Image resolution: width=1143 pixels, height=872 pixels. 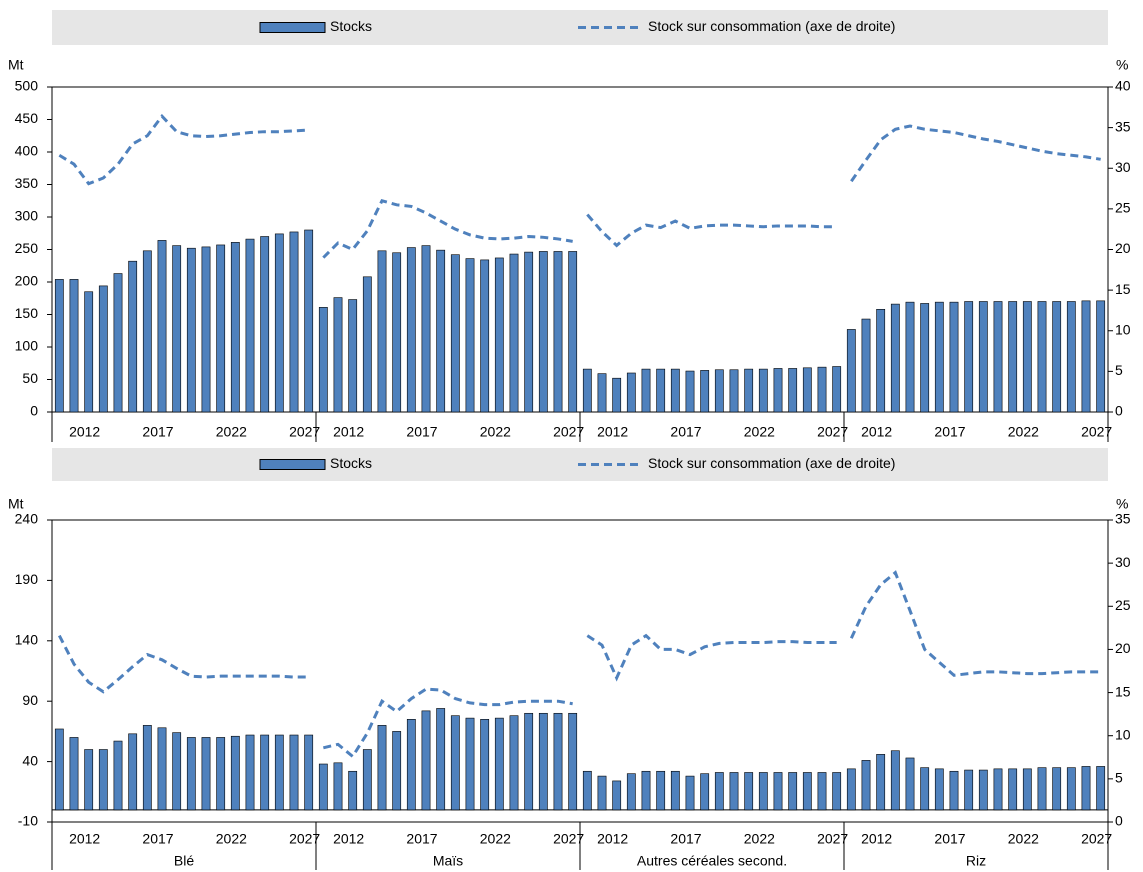 What do you see at coordinates (1123, 329) in the screenshot?
I see `y2-tick-label: 10` at bounding box center [1123, 329].